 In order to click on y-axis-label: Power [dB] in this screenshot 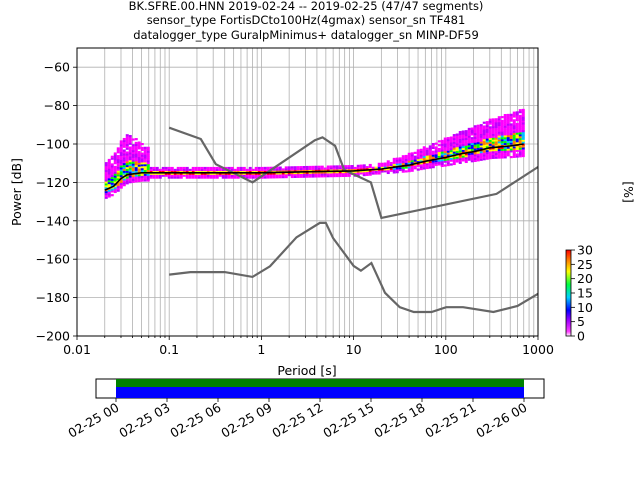, I will do `click(16, 192)`.